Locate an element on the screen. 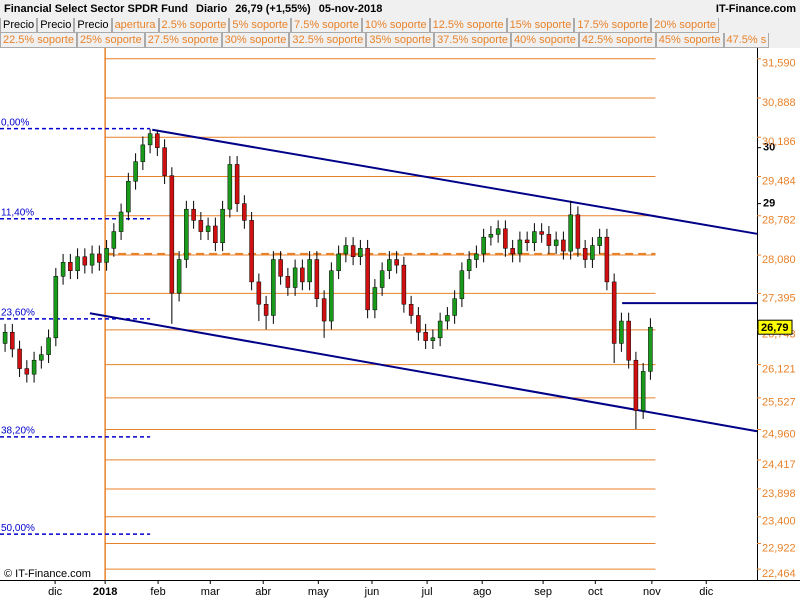 The image size is (800, 600). level-label: 23,898 is located at coordinates (779, 494).